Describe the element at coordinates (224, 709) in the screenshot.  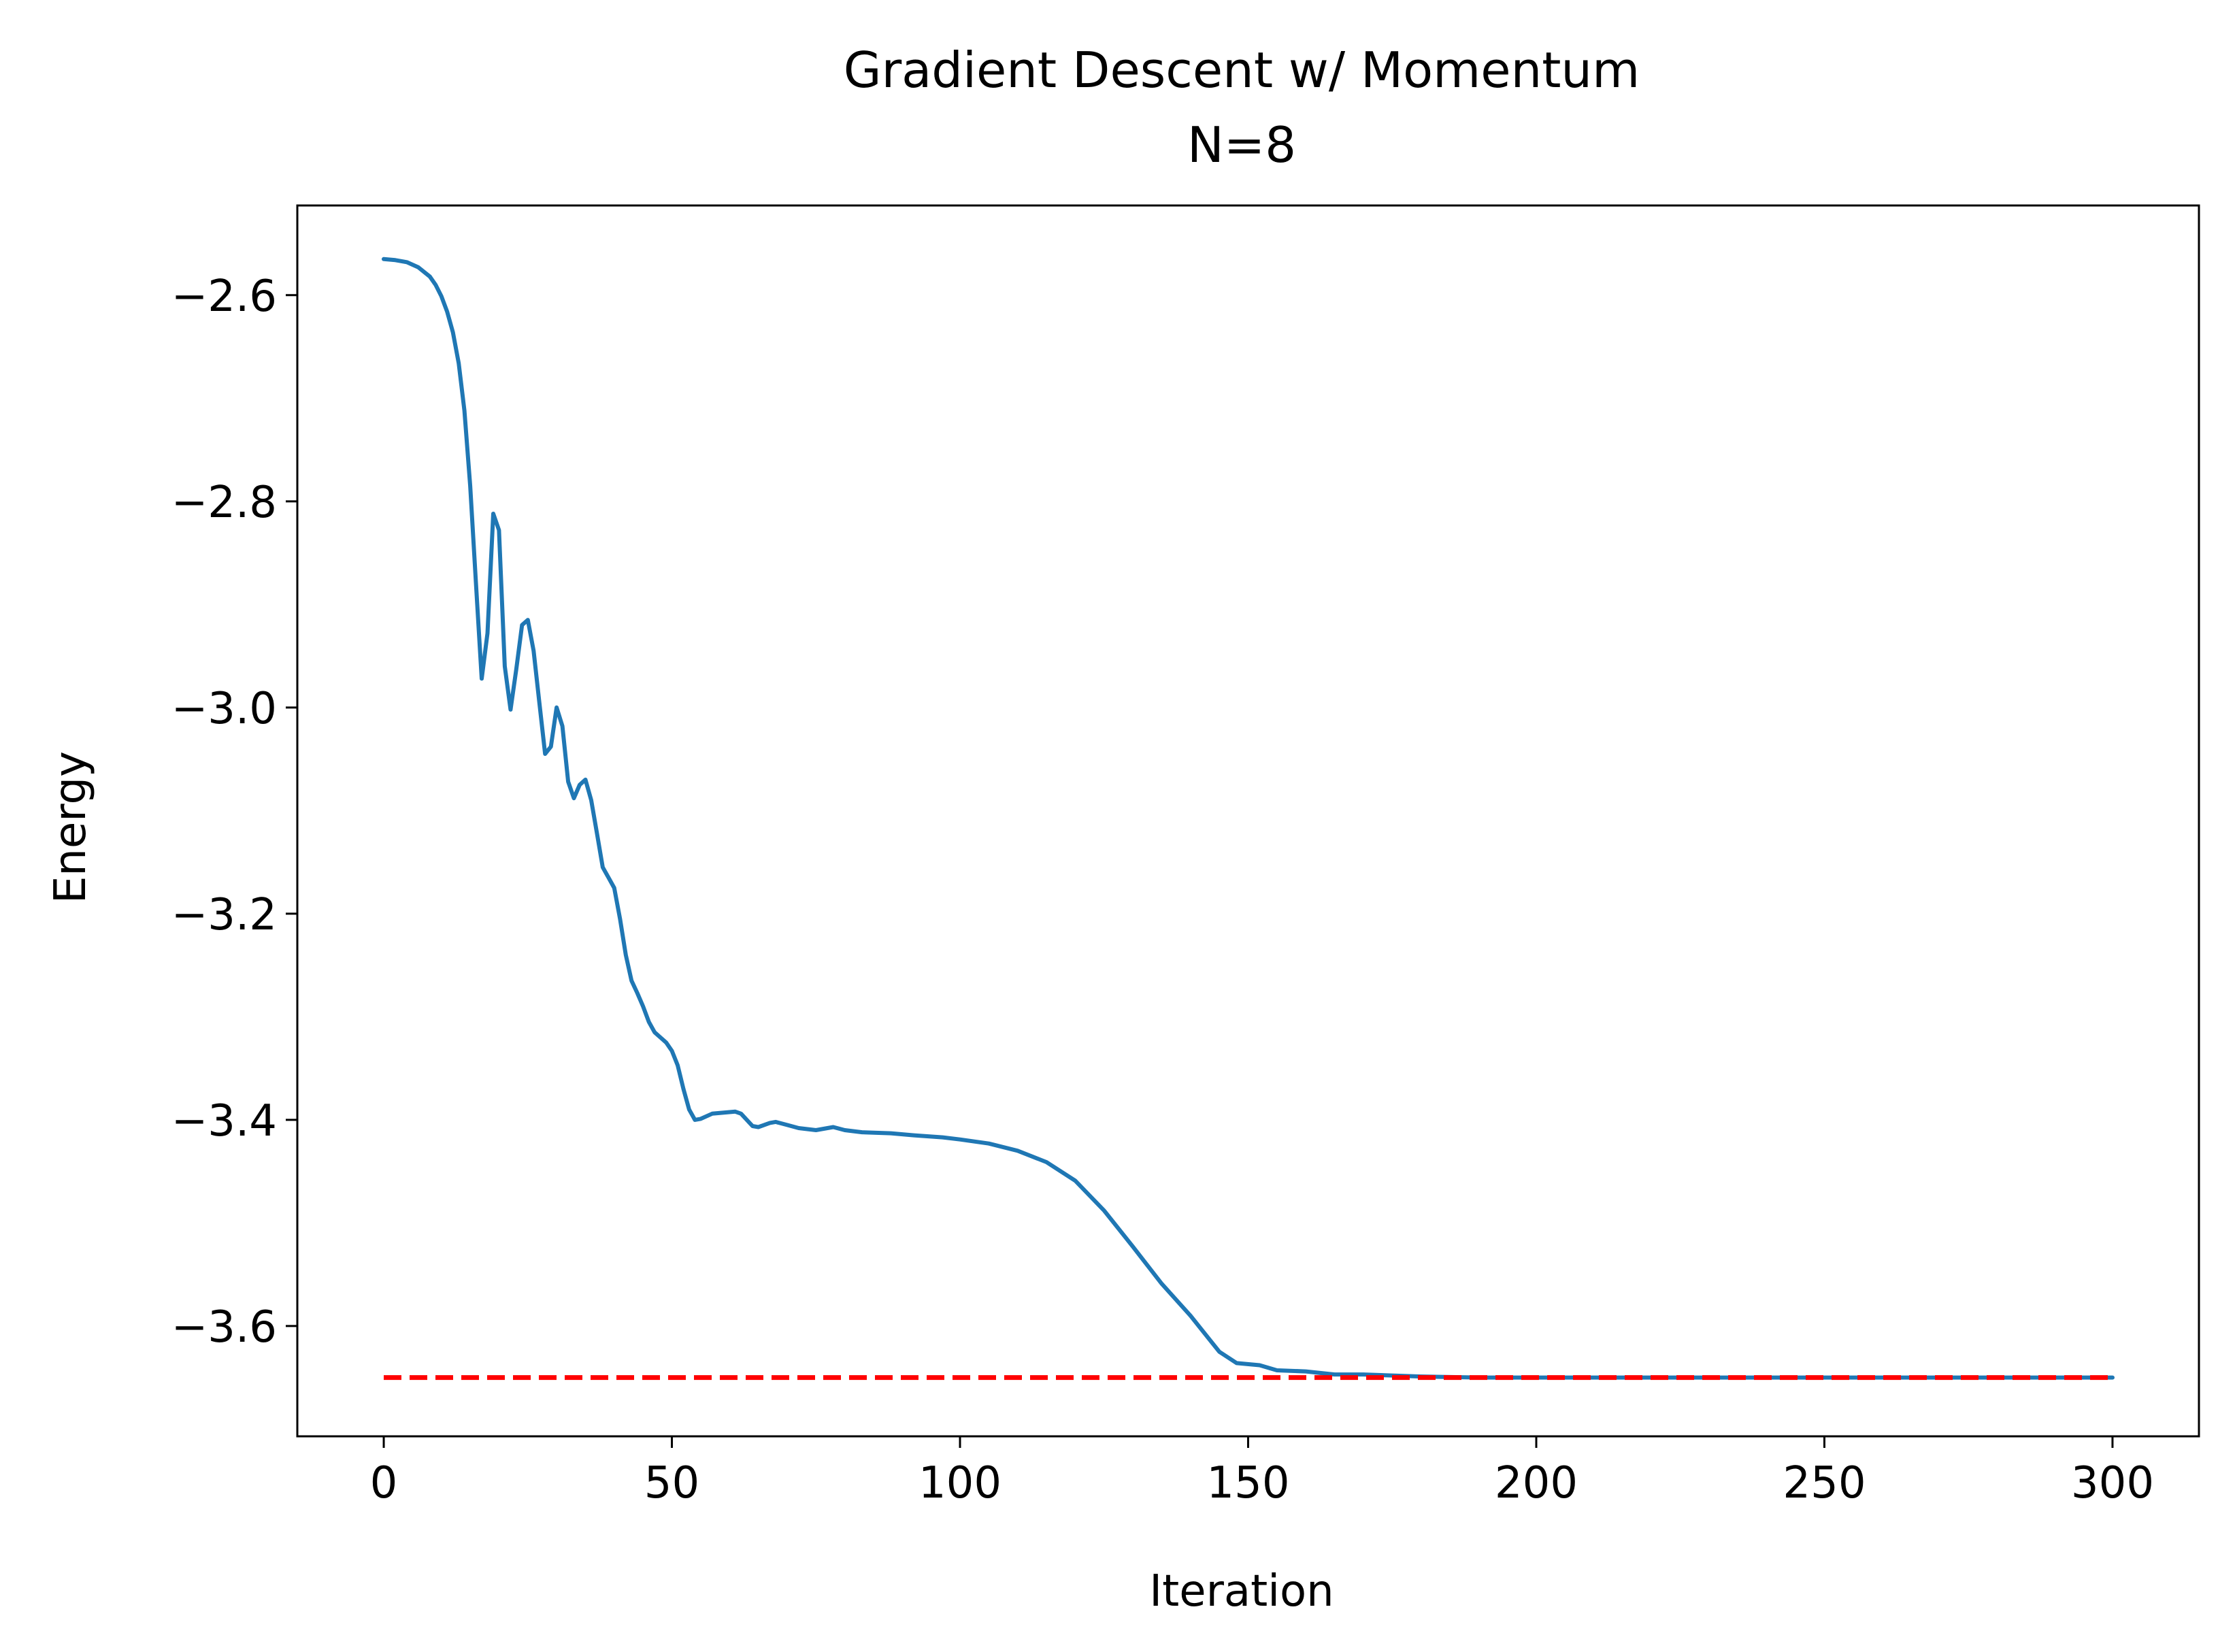
I see `y-tick-label: −3.0` at that location.